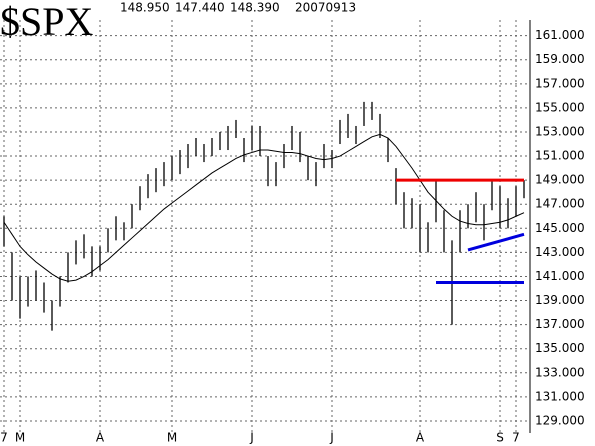  I want to click on y-tick-label: 151.000, so click(560, 156).